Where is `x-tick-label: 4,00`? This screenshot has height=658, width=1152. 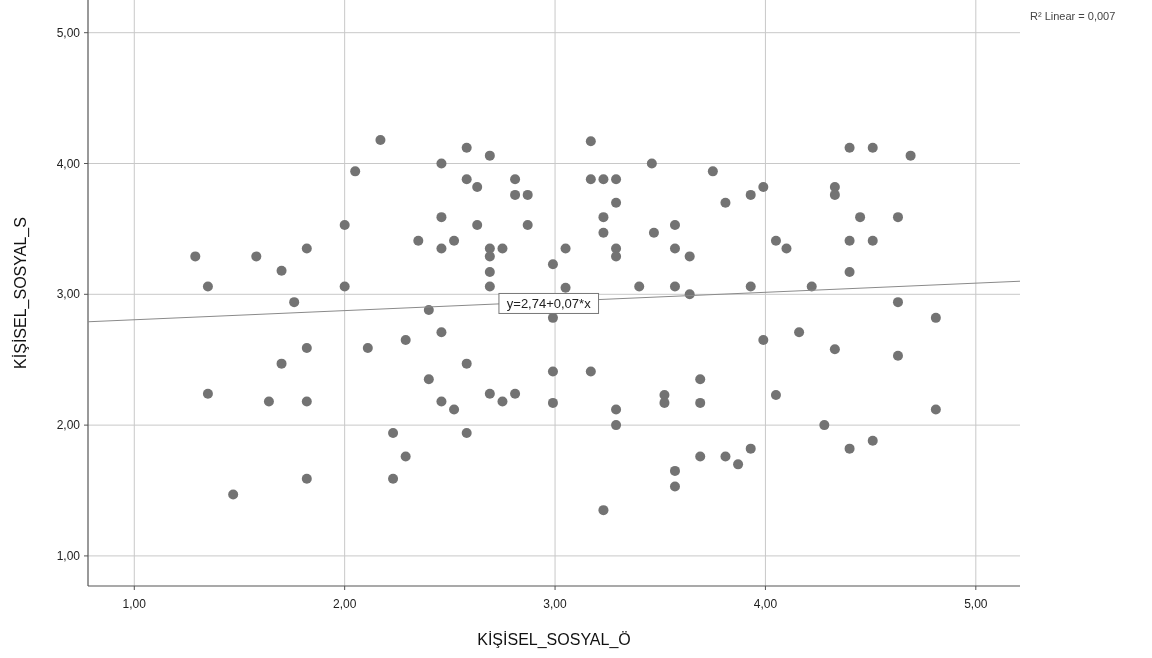 x-tick-label: 4,00 is located at coordinates (765, 604).